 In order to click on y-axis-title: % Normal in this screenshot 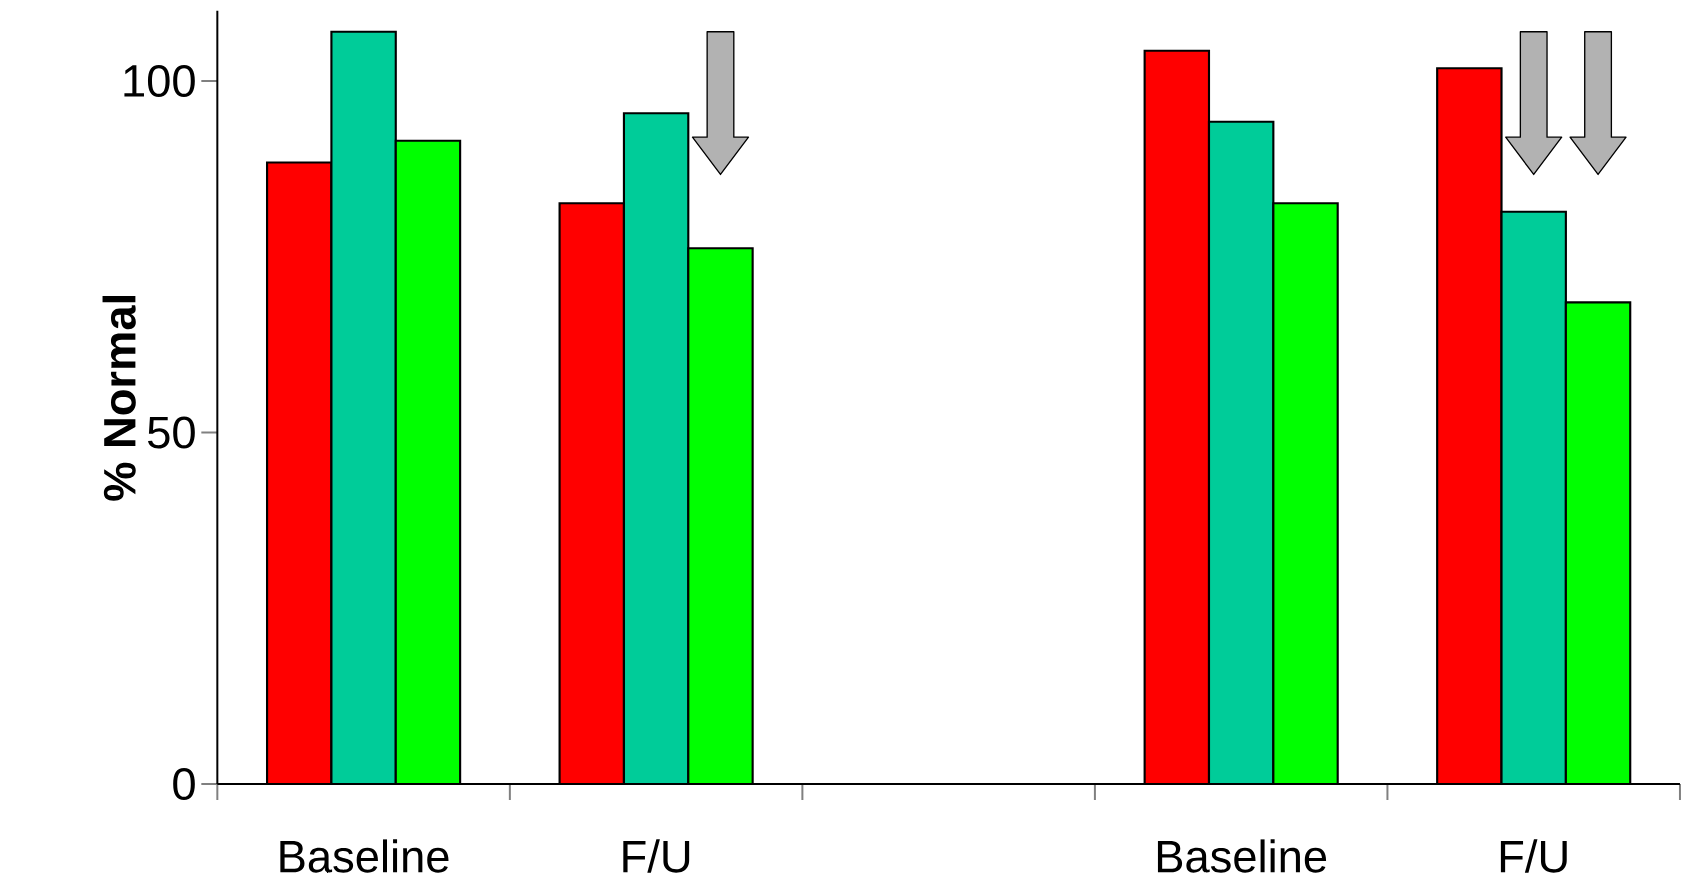, I will do `click(119, 398)`.